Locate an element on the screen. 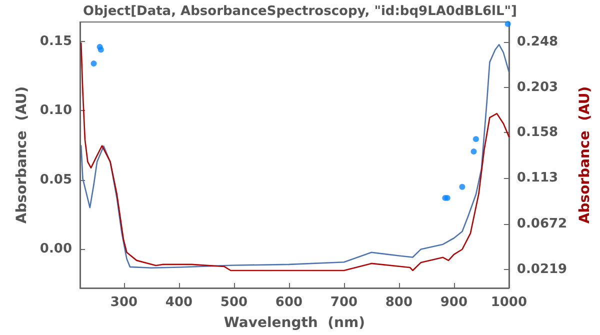 This screenshot has width=600, height=335. x-tick-label: 900 is located at coordinates (454, 302).